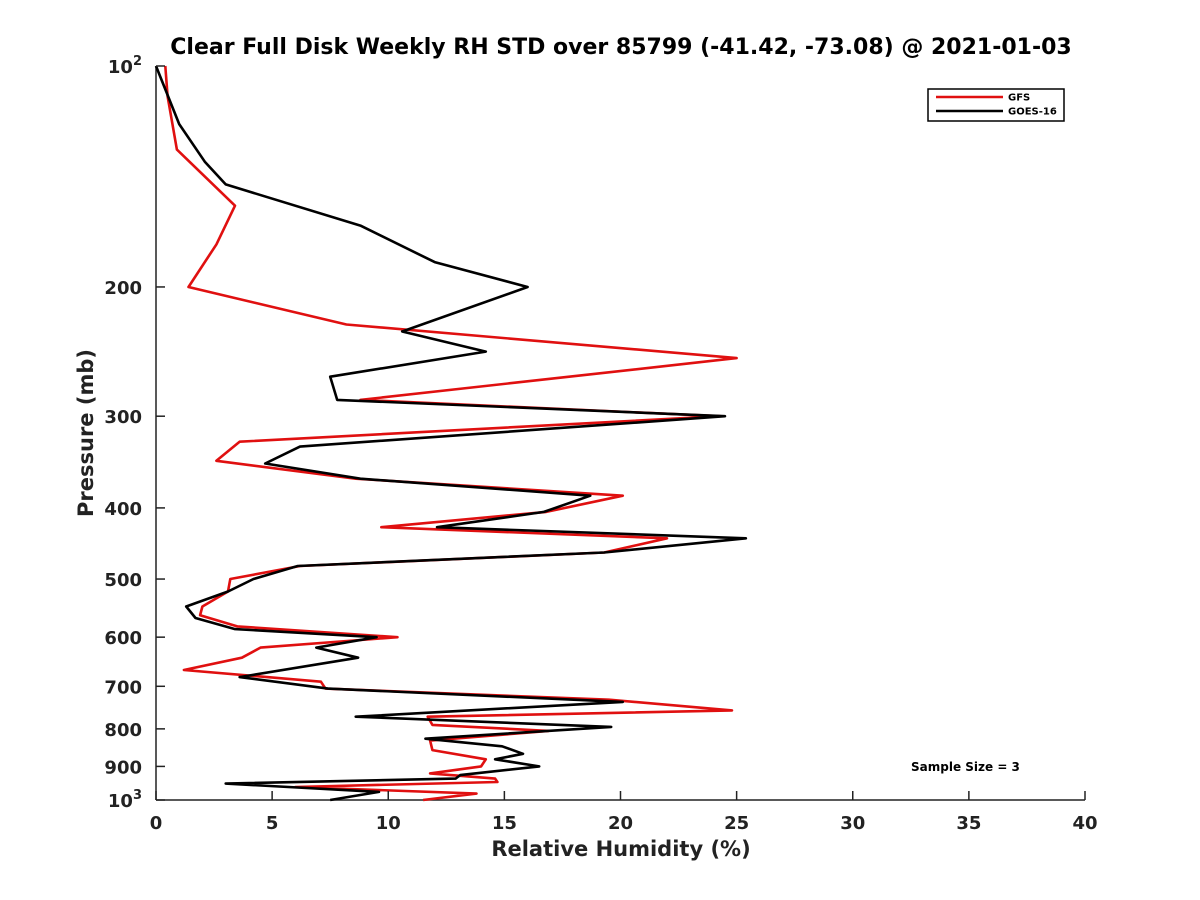 The width and height of the screenshot is (1200, 900). I want to click on y-tick-label: 300, so click(123, 417).